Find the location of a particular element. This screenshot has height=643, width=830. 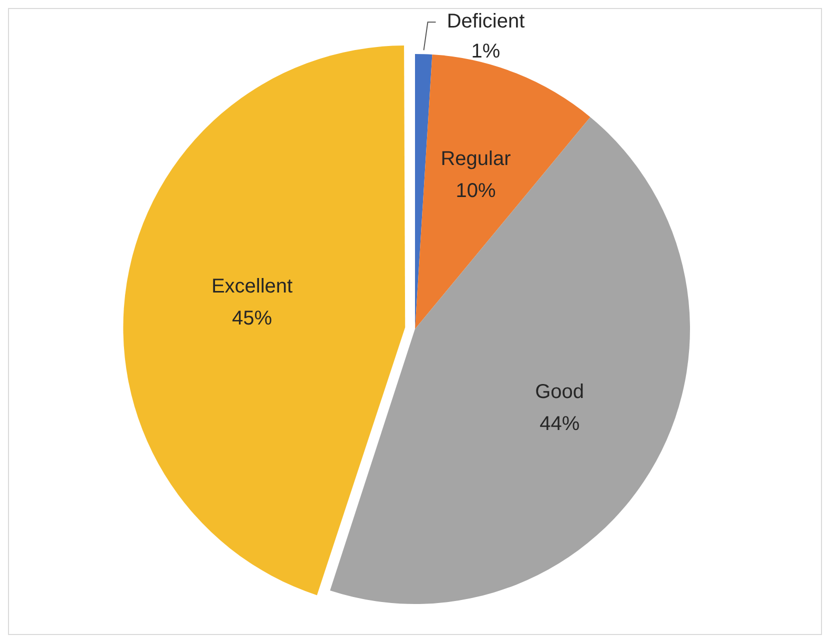

slice-label: Deficient is located at coordinates (486, 21).